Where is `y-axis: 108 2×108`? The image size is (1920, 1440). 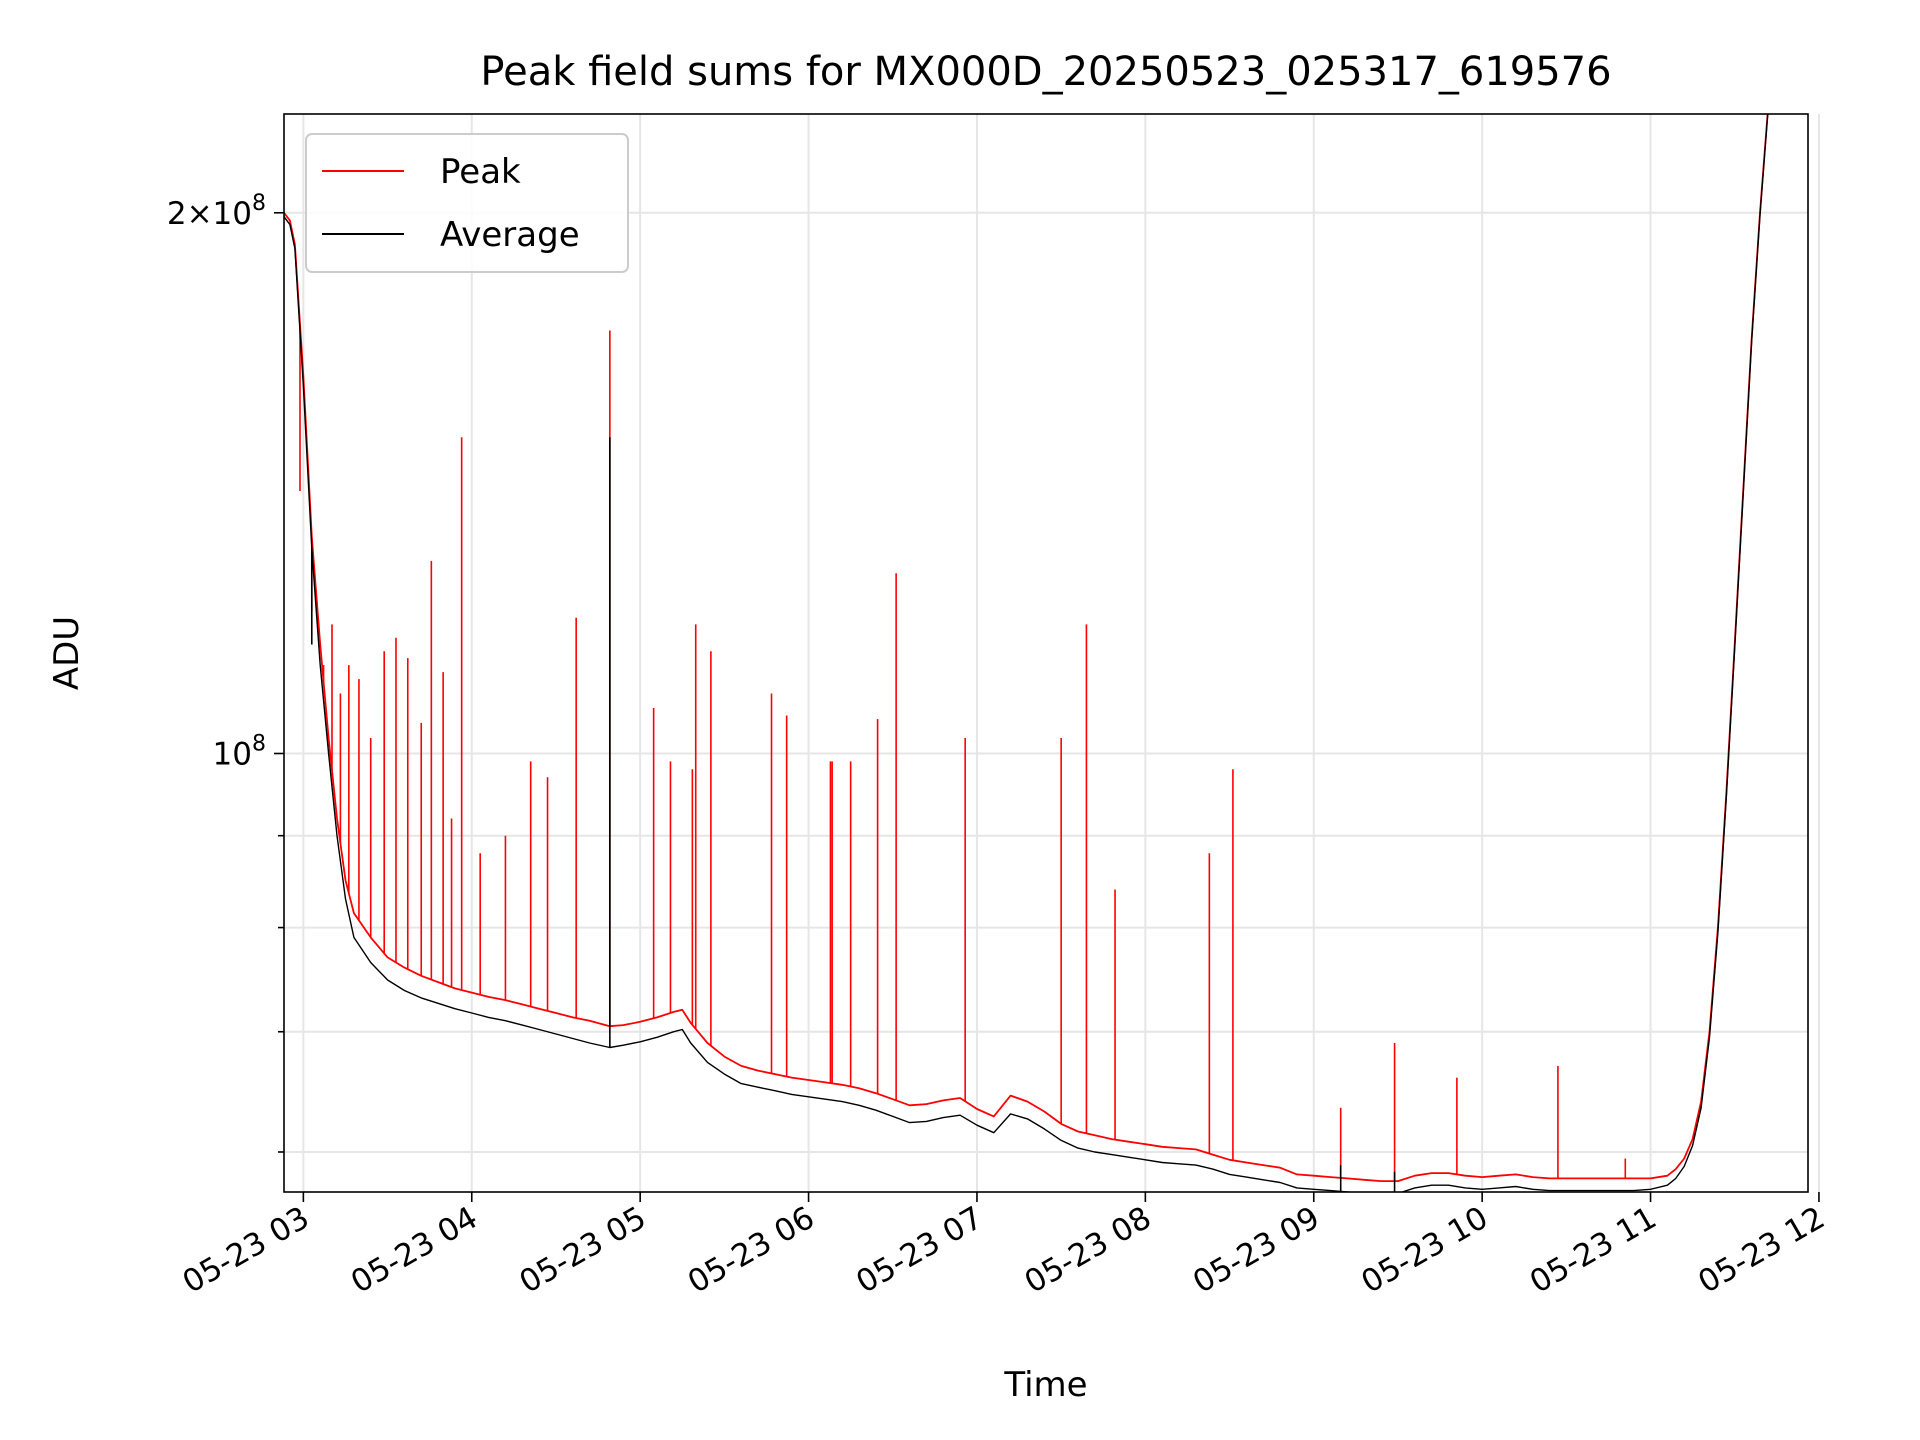
y-axis: 108 2×108 is located at coordinates (225, 672).